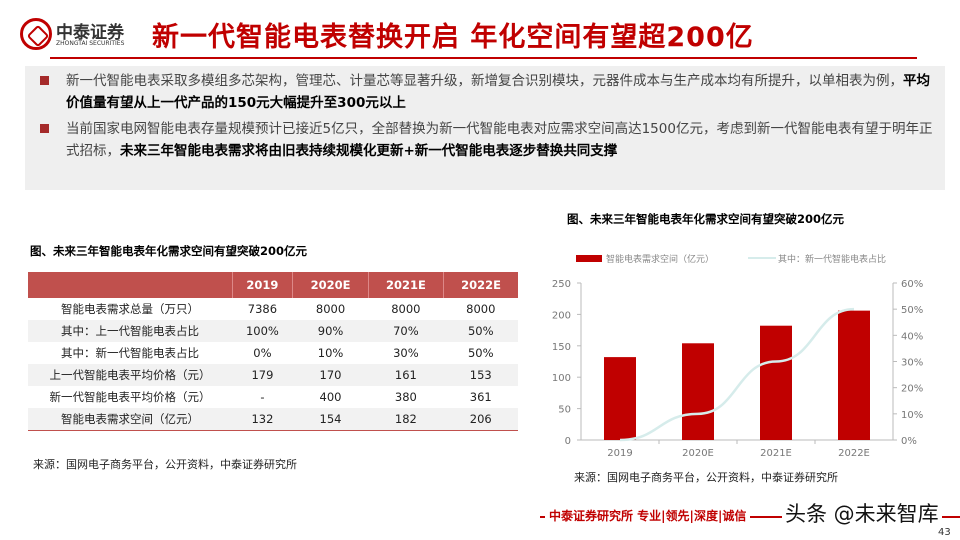 The width and height of the screenshot is (960, 540). What do you see at coordinates (737, 374) in the screenshot?
I see `share-line` at bounding box center [737, 374].